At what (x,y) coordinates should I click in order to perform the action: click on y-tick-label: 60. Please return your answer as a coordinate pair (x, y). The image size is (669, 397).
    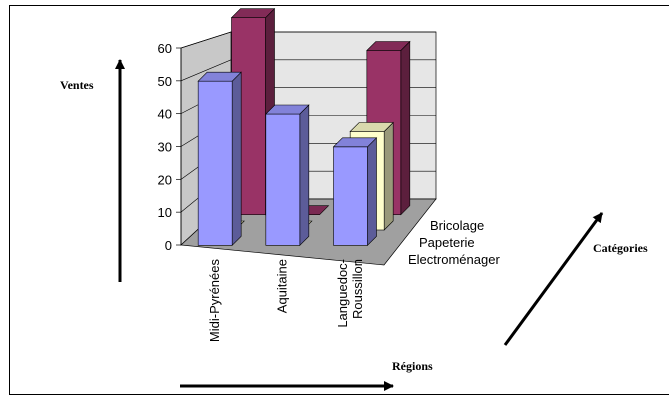
    Looking at the image, I should click on (165, 48).